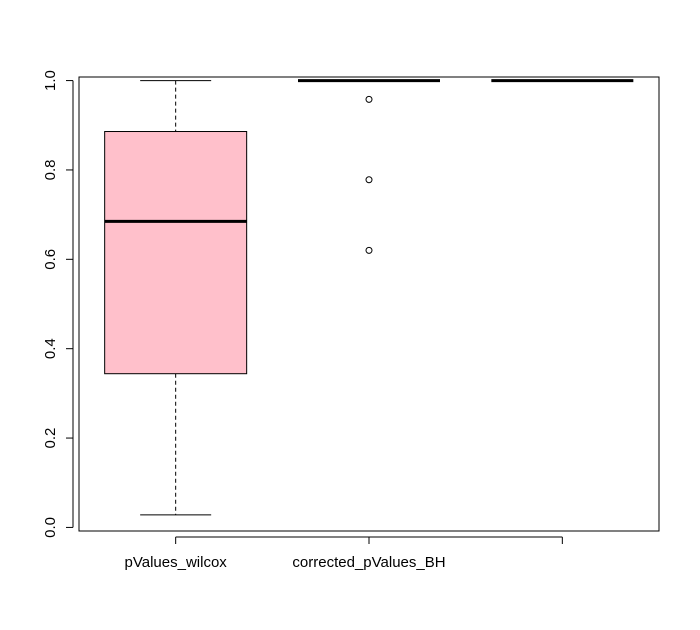  Describe the element at coordinates (58, 304) in the screenshot. I see `y-axis: 0.0 0.2 0.4 0.6 0.8 1.0` at that location.